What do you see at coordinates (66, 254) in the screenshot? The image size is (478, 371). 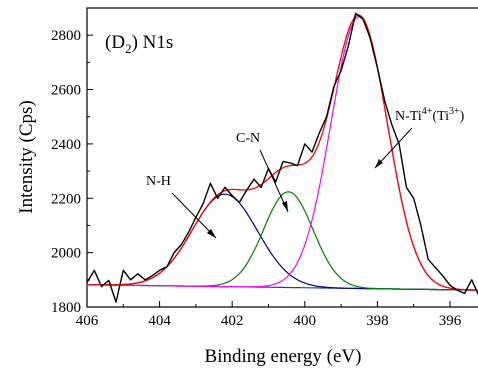 I see `y-tick-label: 2000` at bounding box center [66, 254].